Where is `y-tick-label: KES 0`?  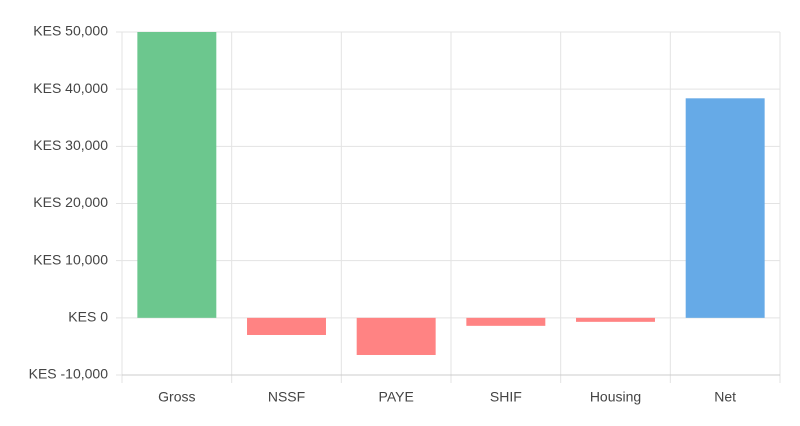
y-tick-label: KES 0 is located at coordinates (88, 317).